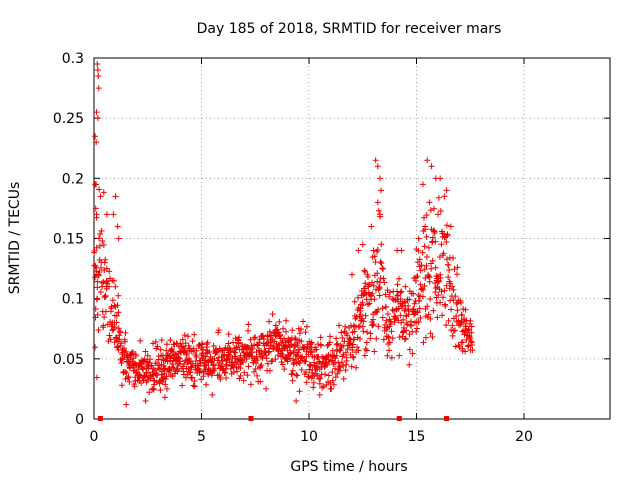 The height and width of the screenshot is (480, 640). Describe the element at coordinates (68, 240) in the screenshot. I see `y-tick-label: 0.15` at that location.